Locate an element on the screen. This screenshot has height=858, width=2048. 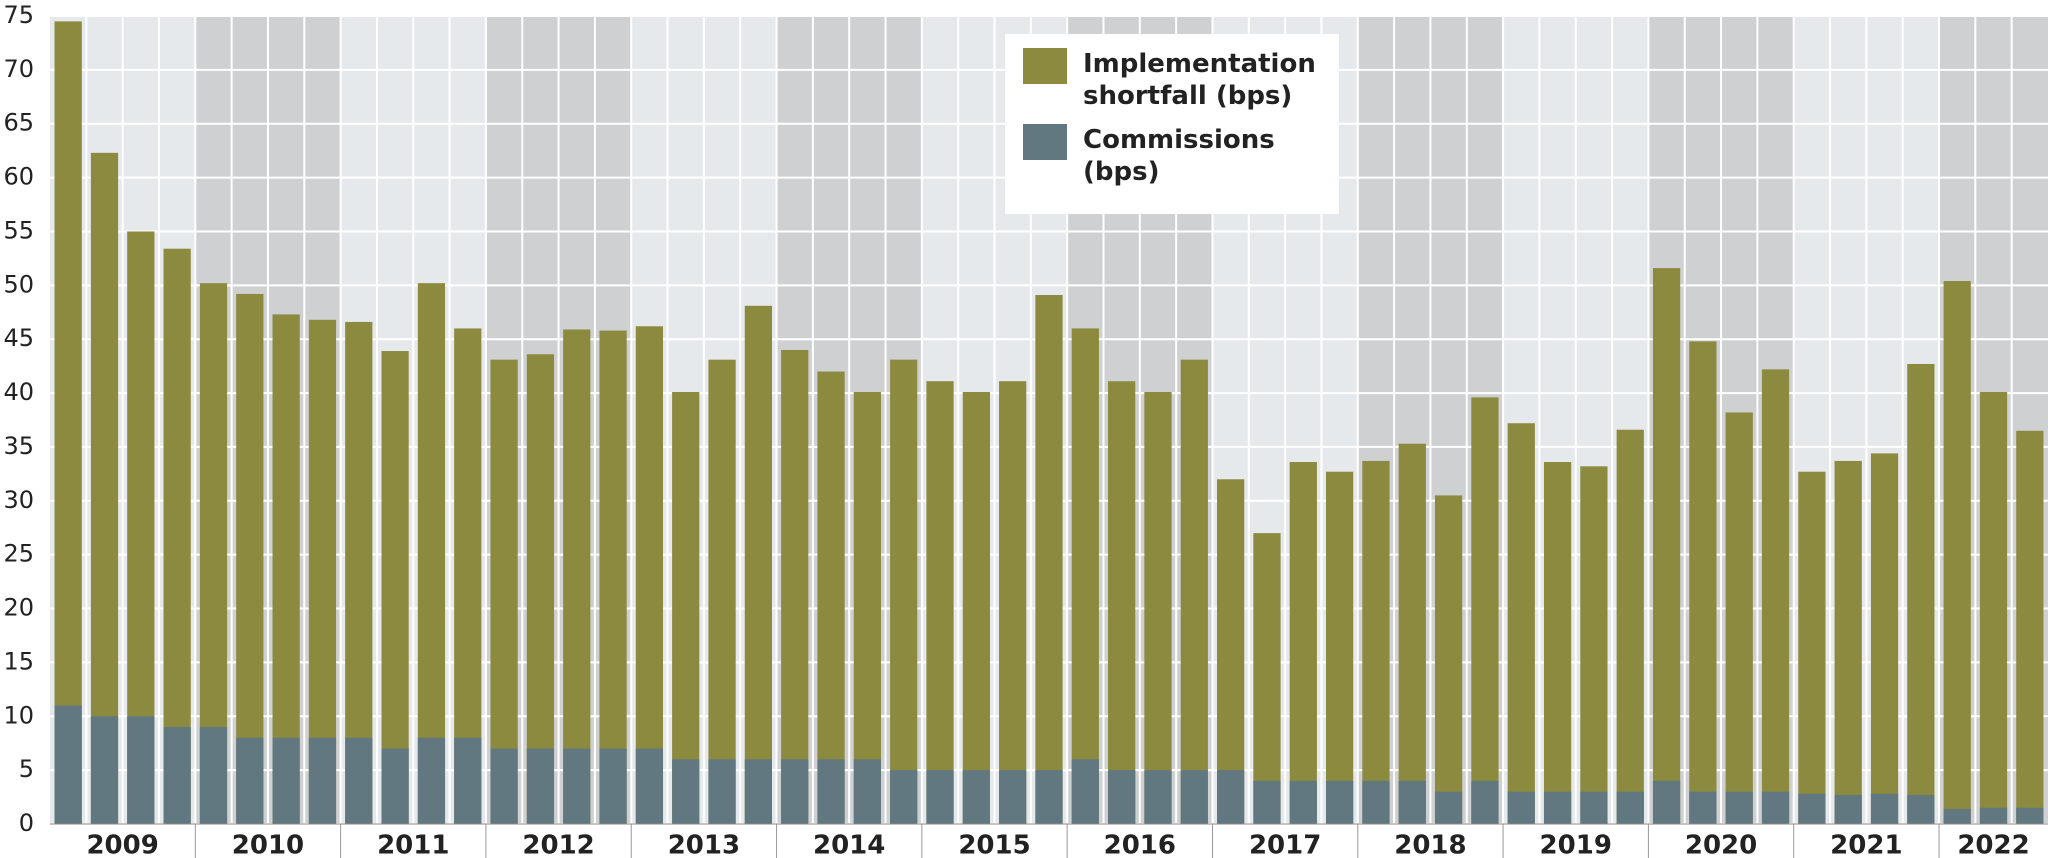
legend-item: Implementation shortfall (bps) is located at coordinates (1172, 80).